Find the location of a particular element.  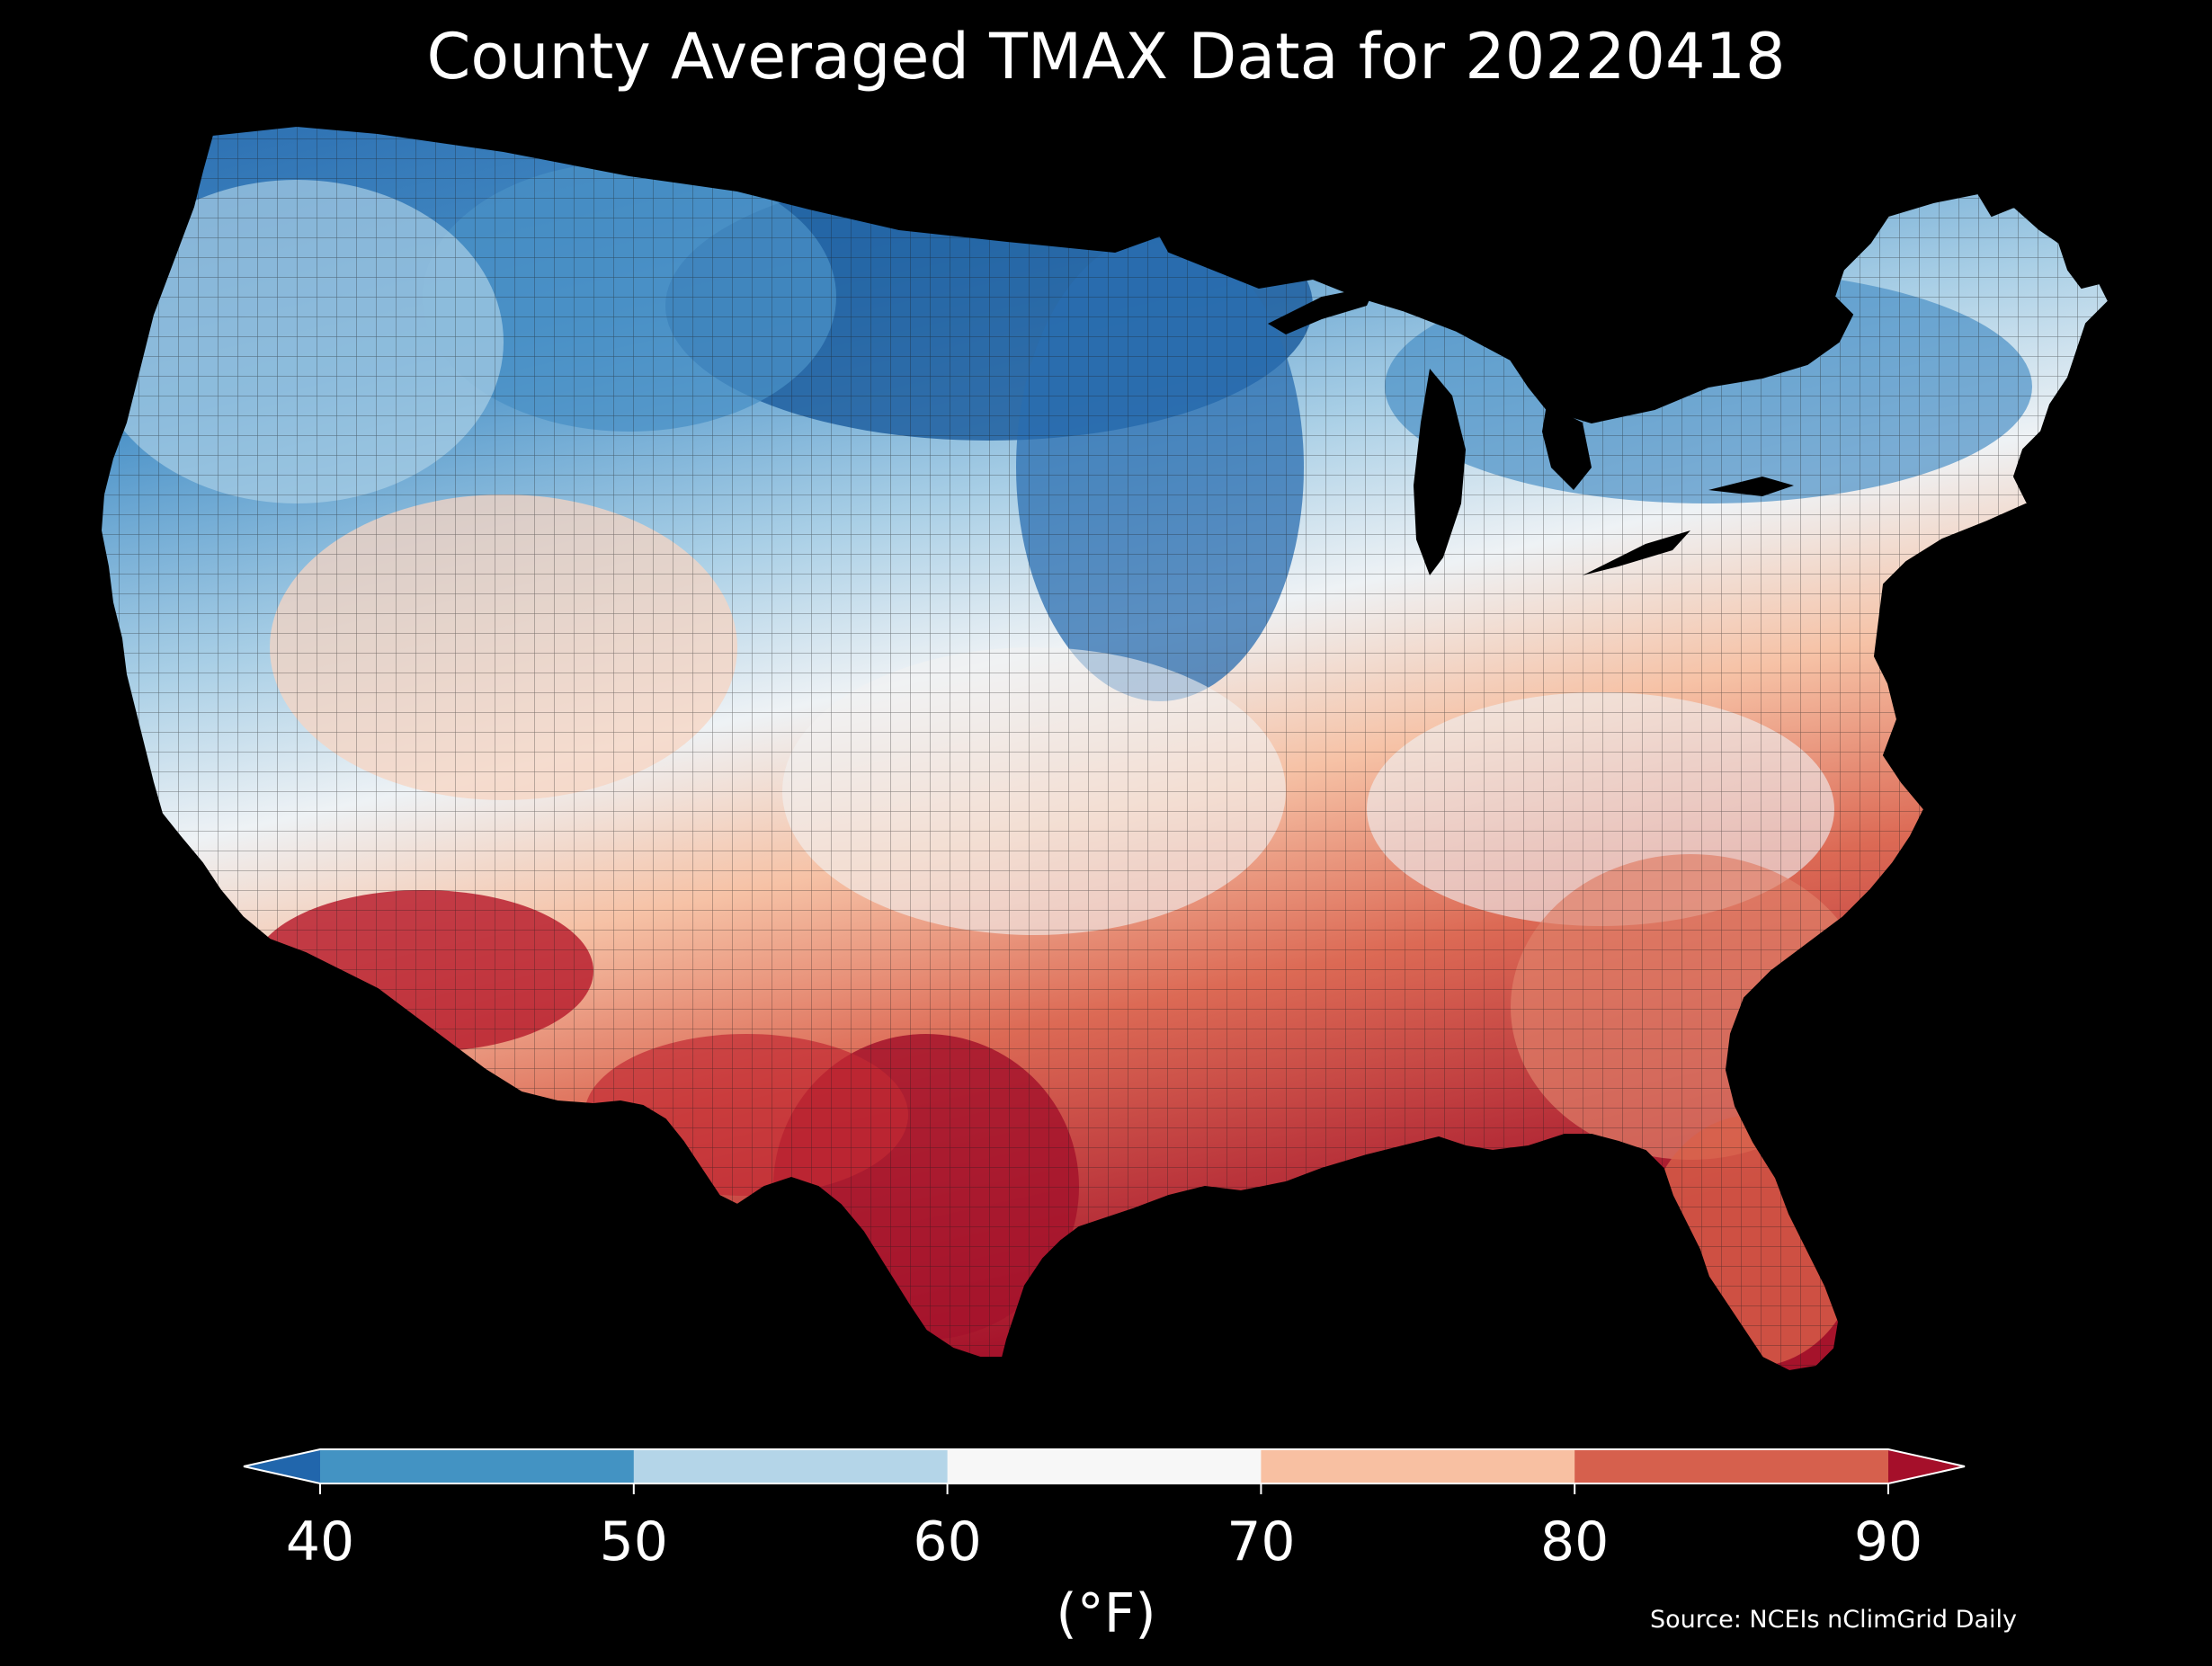

lake-huron is located at coordinates (1567, 448).